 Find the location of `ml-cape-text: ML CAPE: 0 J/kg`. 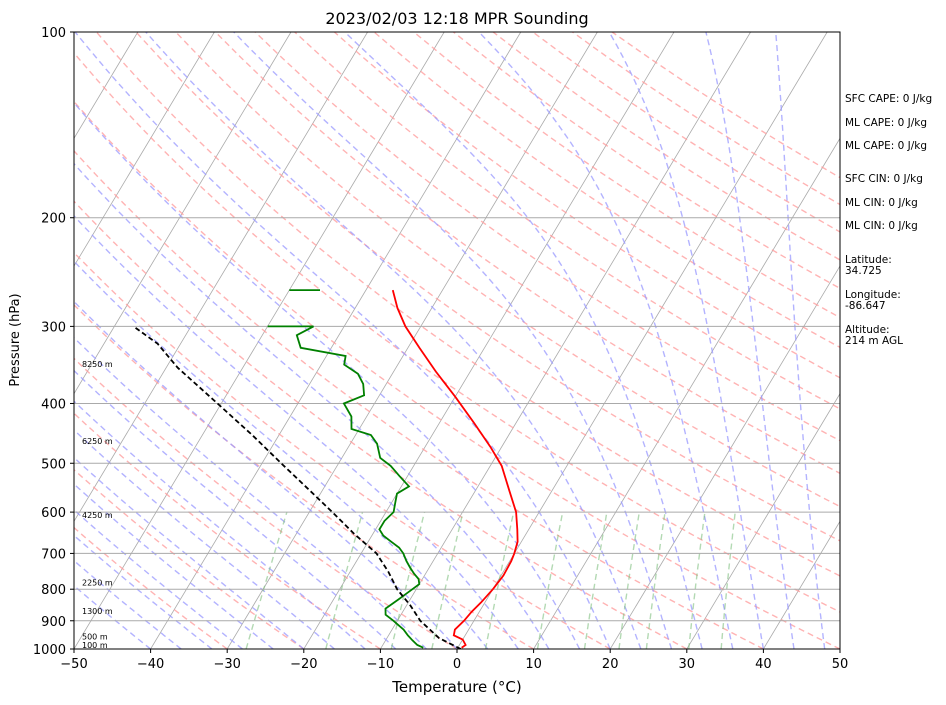

ml-cape-text: ML CAPE: 0 J/kg is located at coordinates (886, 123).